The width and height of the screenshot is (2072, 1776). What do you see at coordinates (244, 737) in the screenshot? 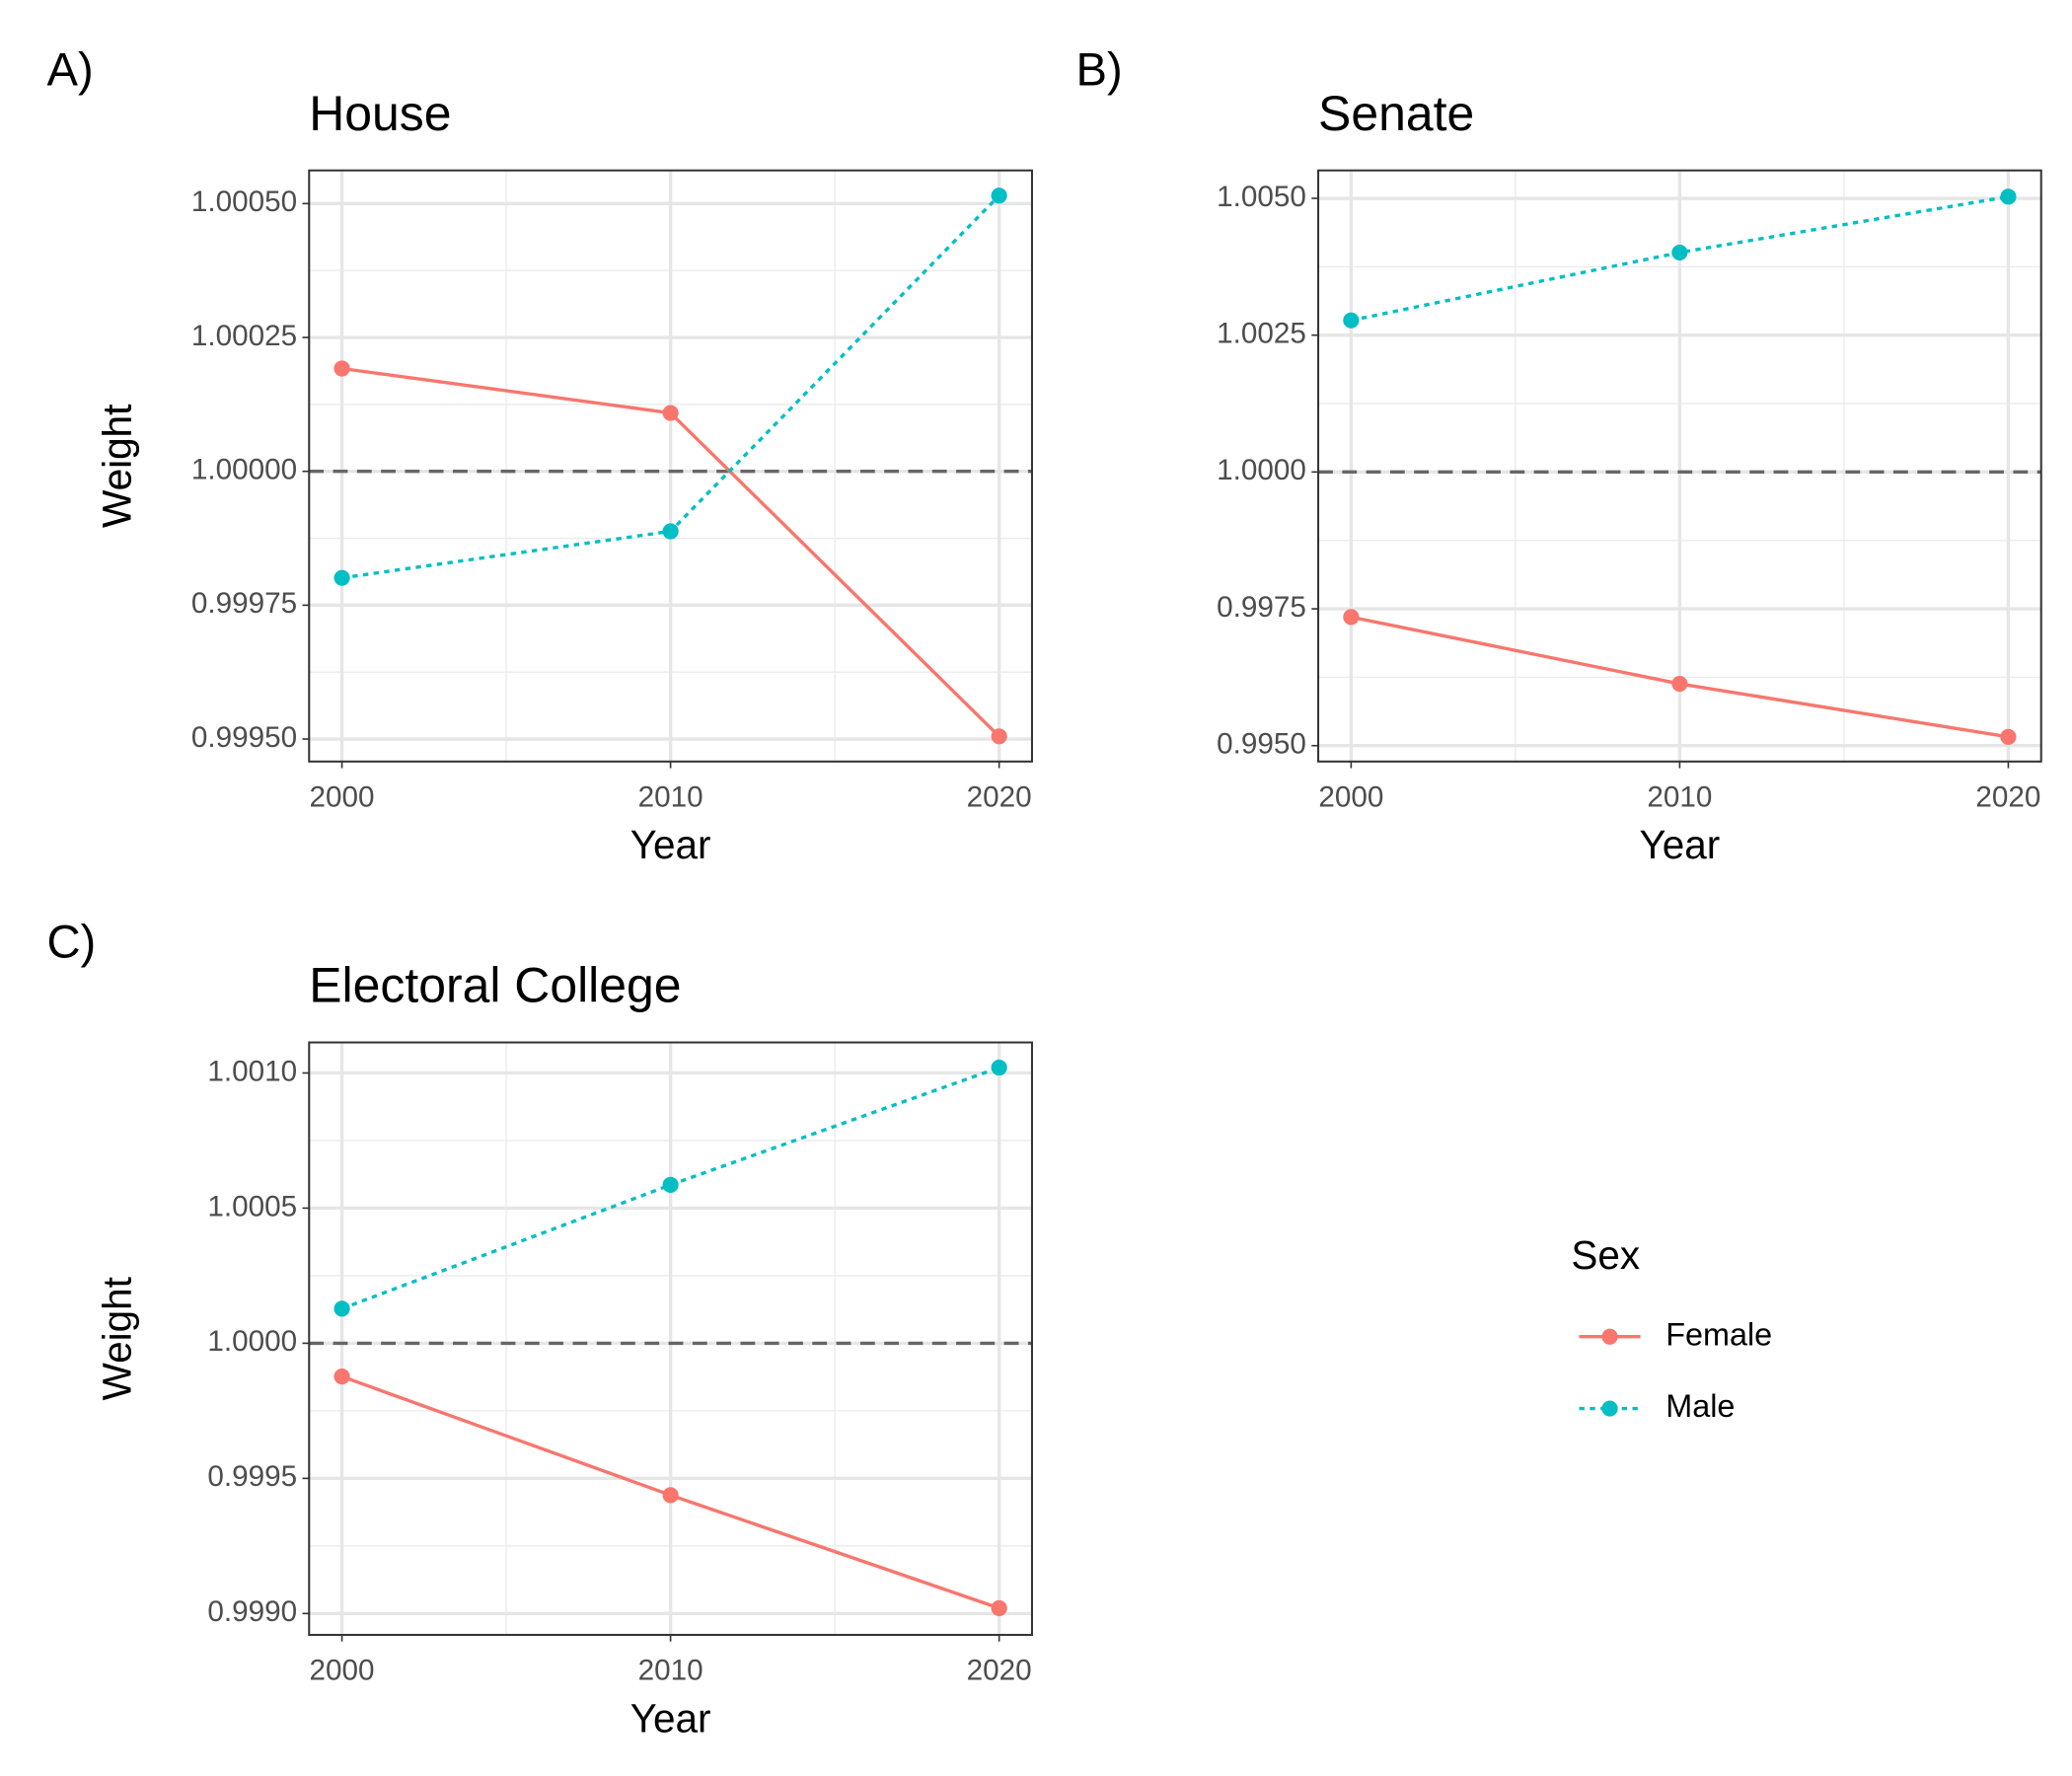
I see `y-tick-label: 0.99950` at bounding box center [244, 737].